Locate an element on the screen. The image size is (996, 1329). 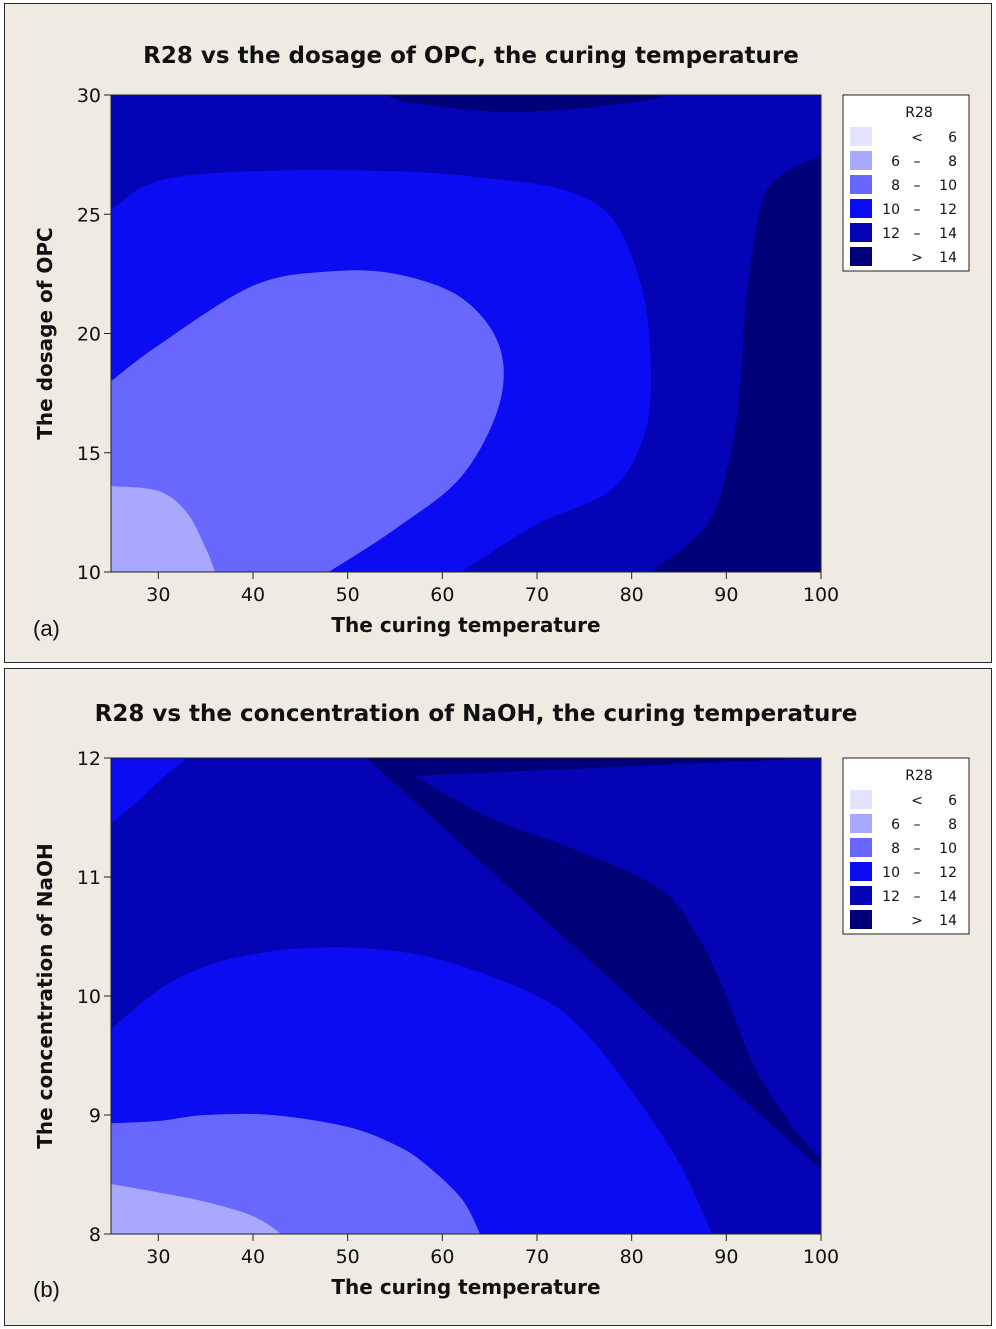
y-axis-label: The dosage of OPC is located at coordinates (45, 333).